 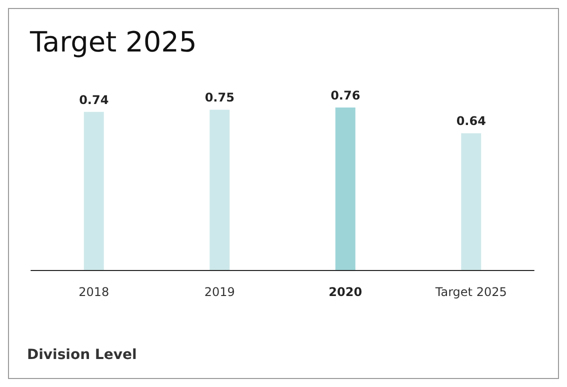 I want to click on x-tick-label: 2020, so click(x=345, y=292).